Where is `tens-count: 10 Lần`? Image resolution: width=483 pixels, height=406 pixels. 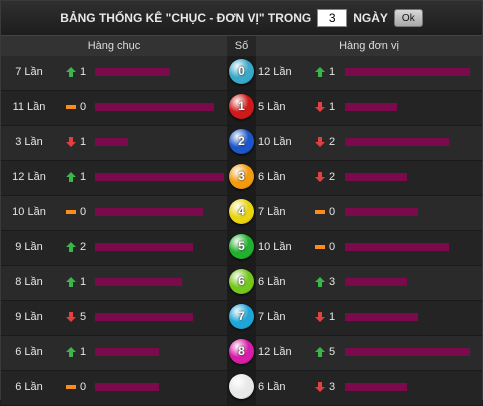
tens-count: 10 Lần is located at coordinates (29, 212).